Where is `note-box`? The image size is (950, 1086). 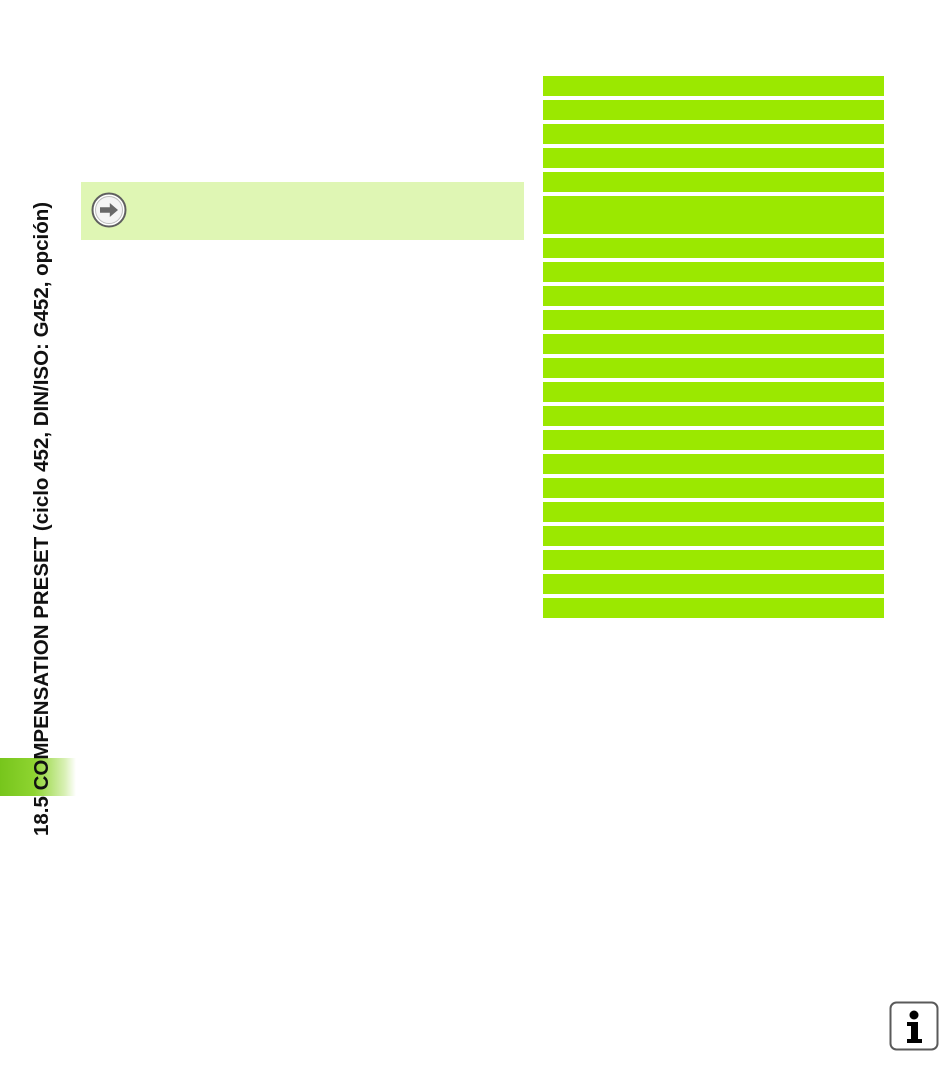
note-box is located at coordinates (302, 211).